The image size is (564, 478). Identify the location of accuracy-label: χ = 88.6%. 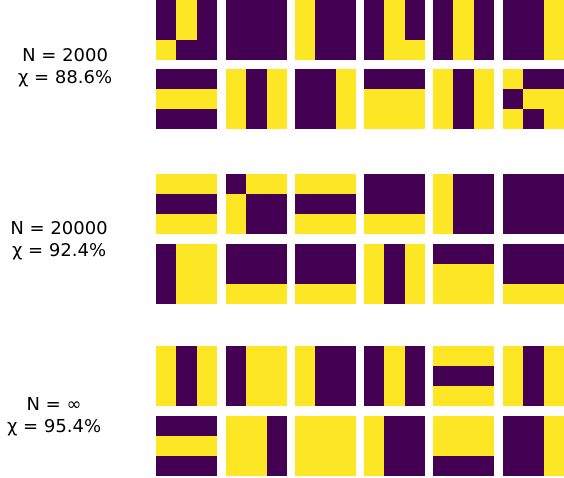
(65, 77).